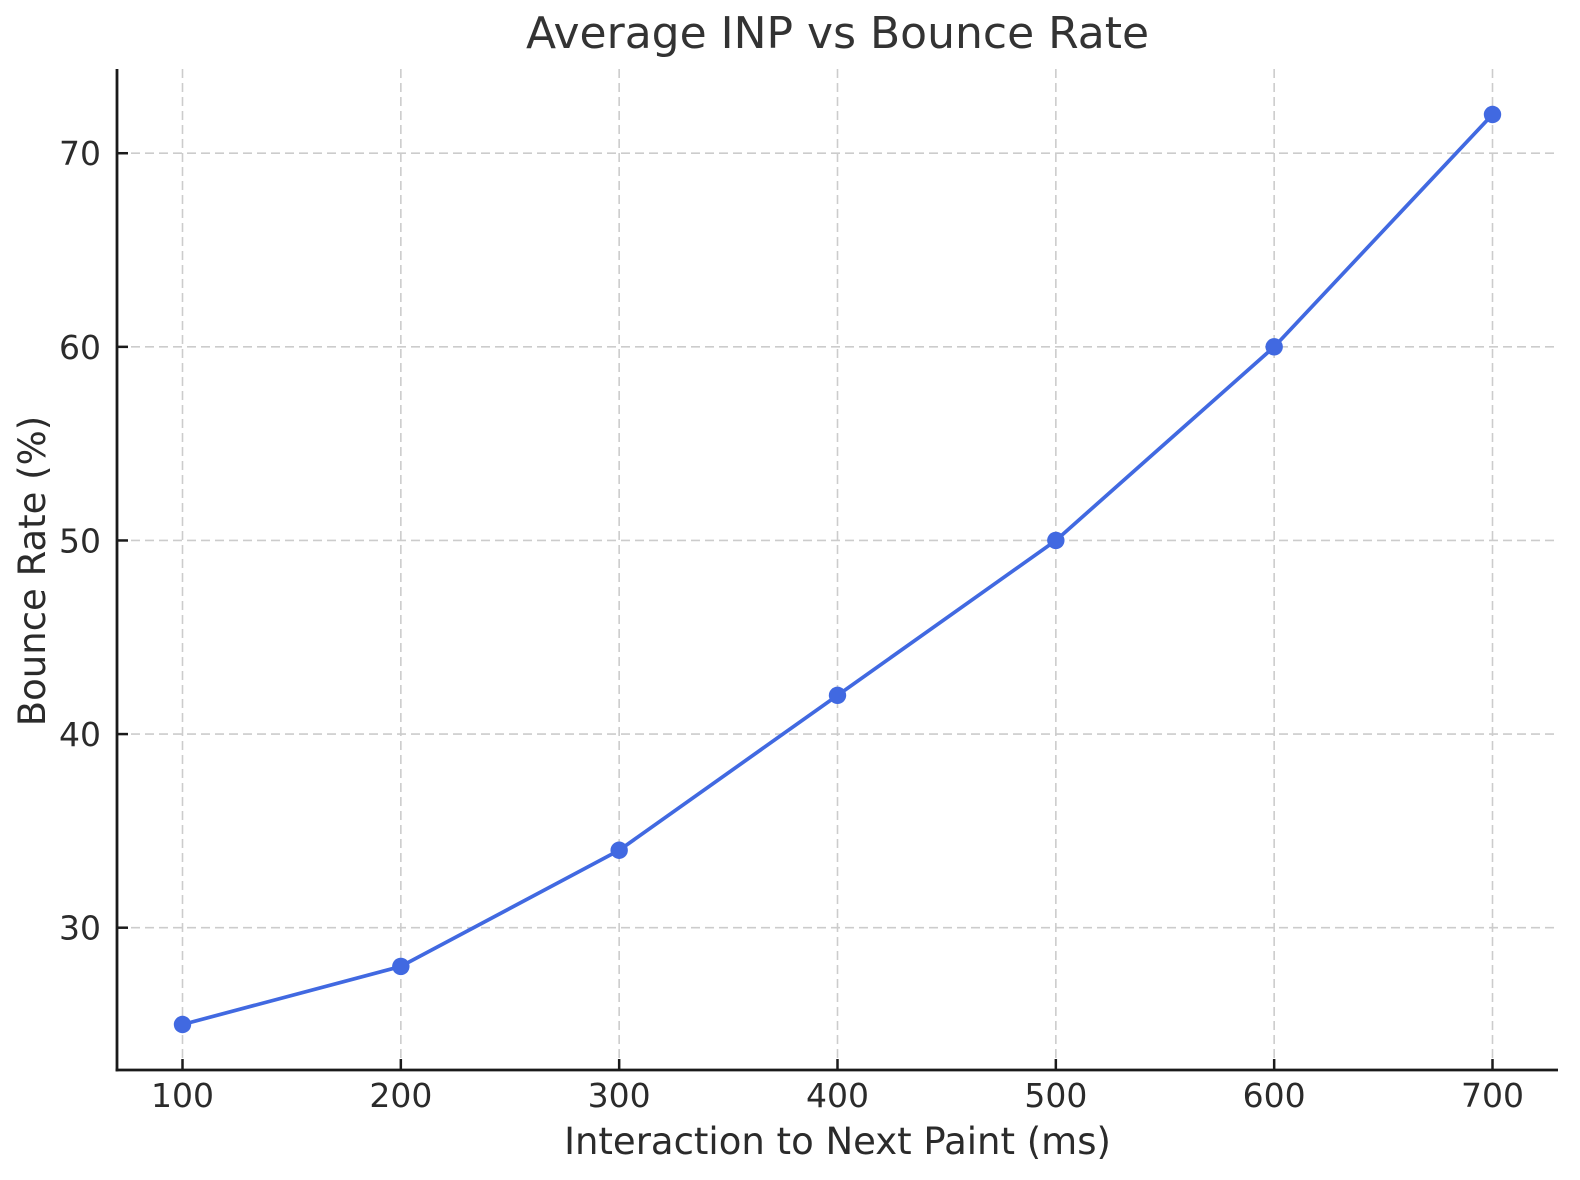 The width and height of the screenshot is (1580, 1180). I want to click on x-tick-label: 400, so click(837, 1095).